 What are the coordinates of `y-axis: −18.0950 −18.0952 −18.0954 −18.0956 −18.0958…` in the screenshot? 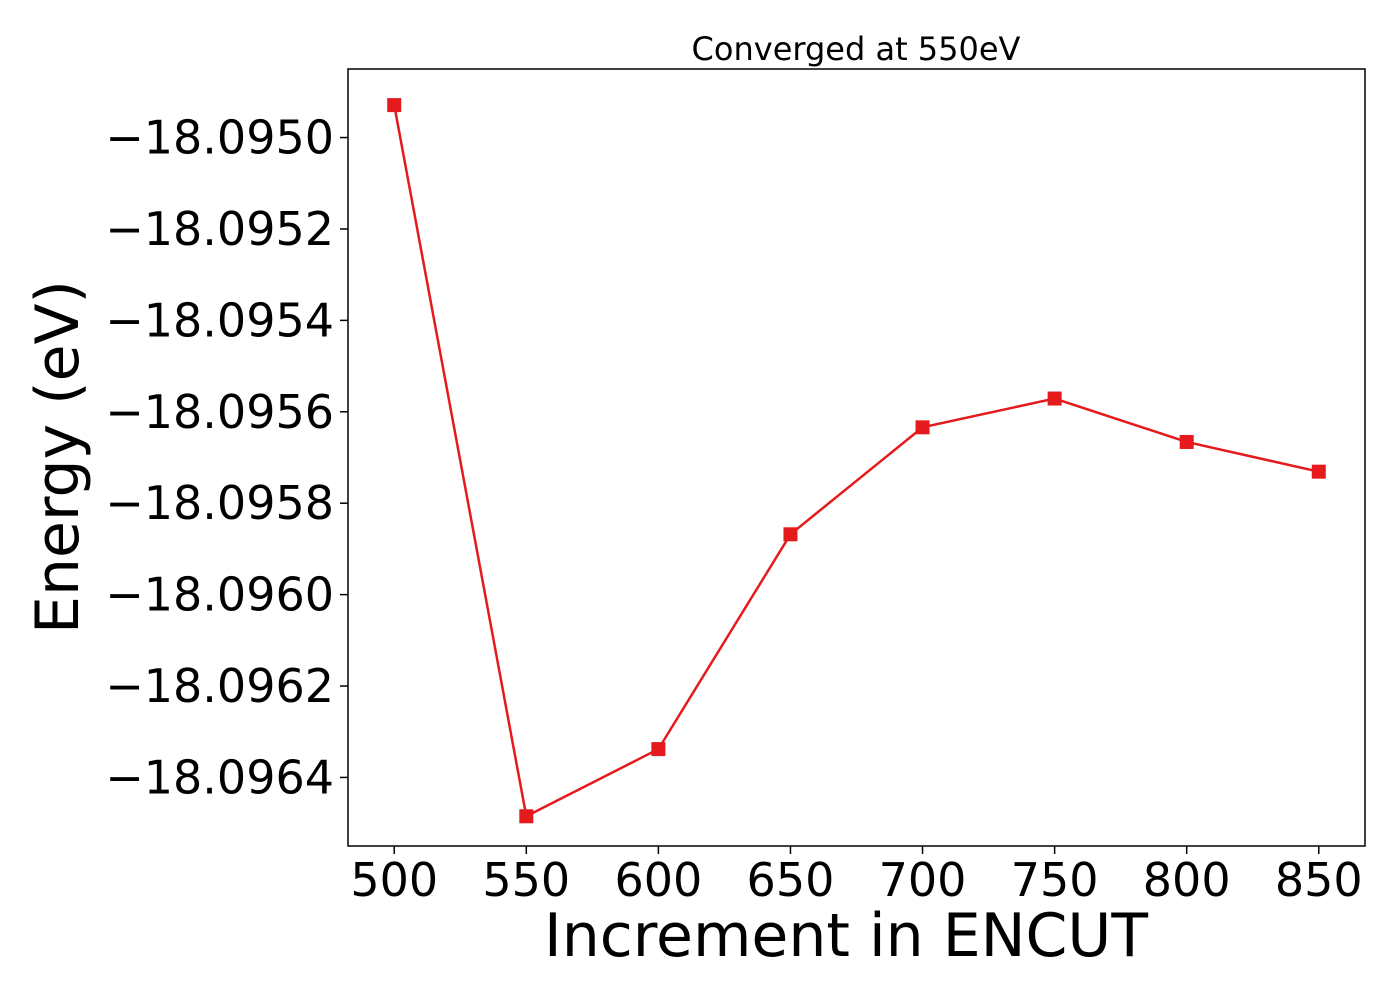 It's located at (226, 457).